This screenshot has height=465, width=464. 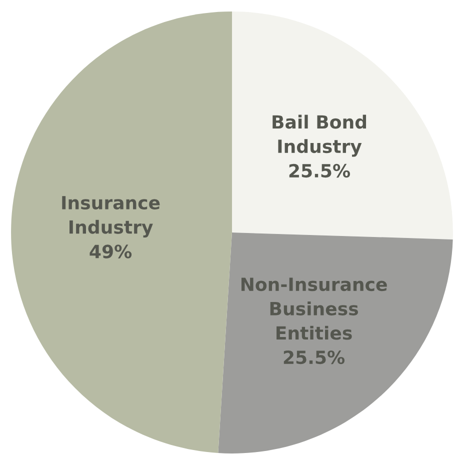 What do you see at coordinates (319, 135) in the screenshot?
I see `slice-label: Bail Bond Industry` at bounding box center [319, 135].